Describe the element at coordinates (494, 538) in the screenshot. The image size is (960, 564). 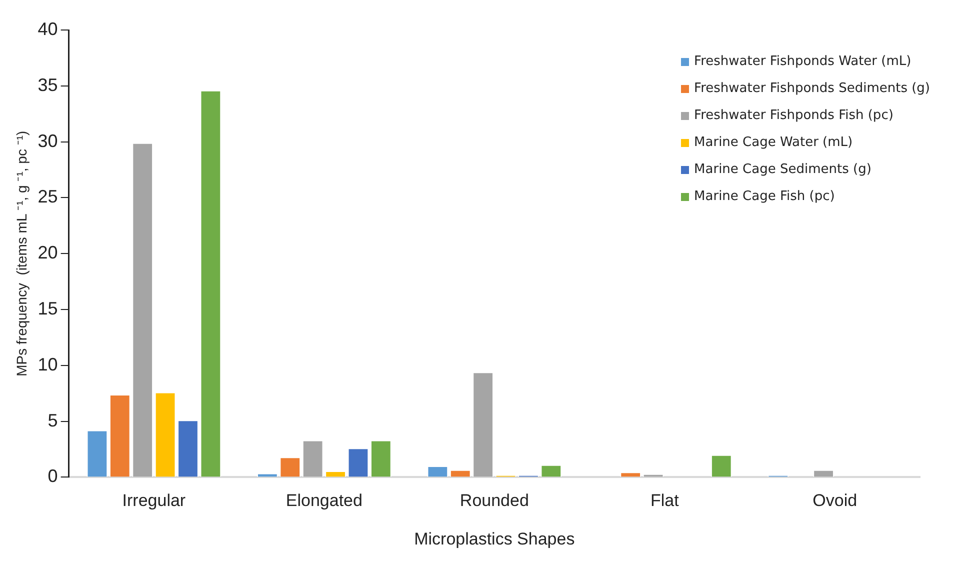
I see `x-axis-title: Microplastics Shapes` at that location.